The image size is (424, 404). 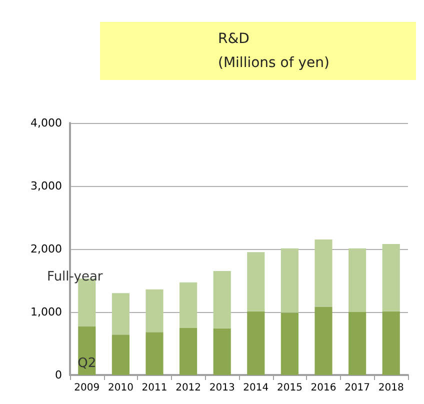 I want to click on series-label: Q2, so click(x=87, y=363).